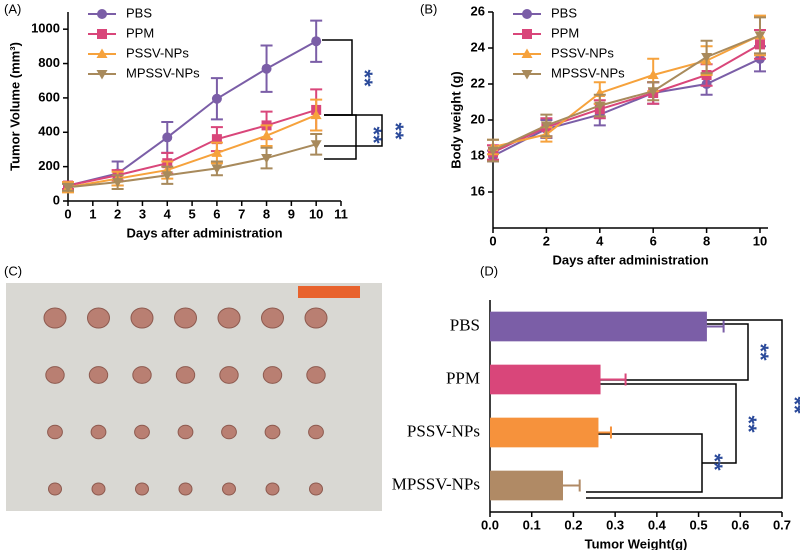 The height and width of the screenshot is (550, 800). I want to click on panel-label: (C), so click(13, 270).